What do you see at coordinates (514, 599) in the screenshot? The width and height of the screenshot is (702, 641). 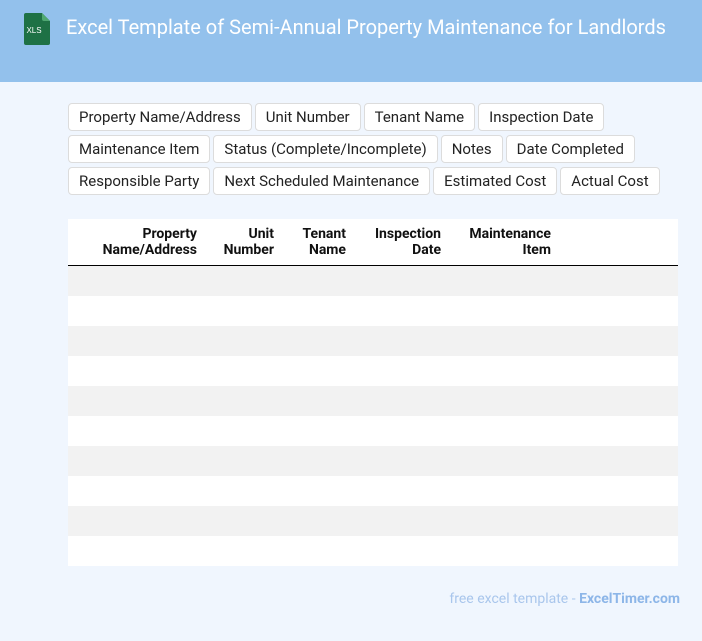 I see `footer-text: free excel template -` at bounding box center [514, 599].